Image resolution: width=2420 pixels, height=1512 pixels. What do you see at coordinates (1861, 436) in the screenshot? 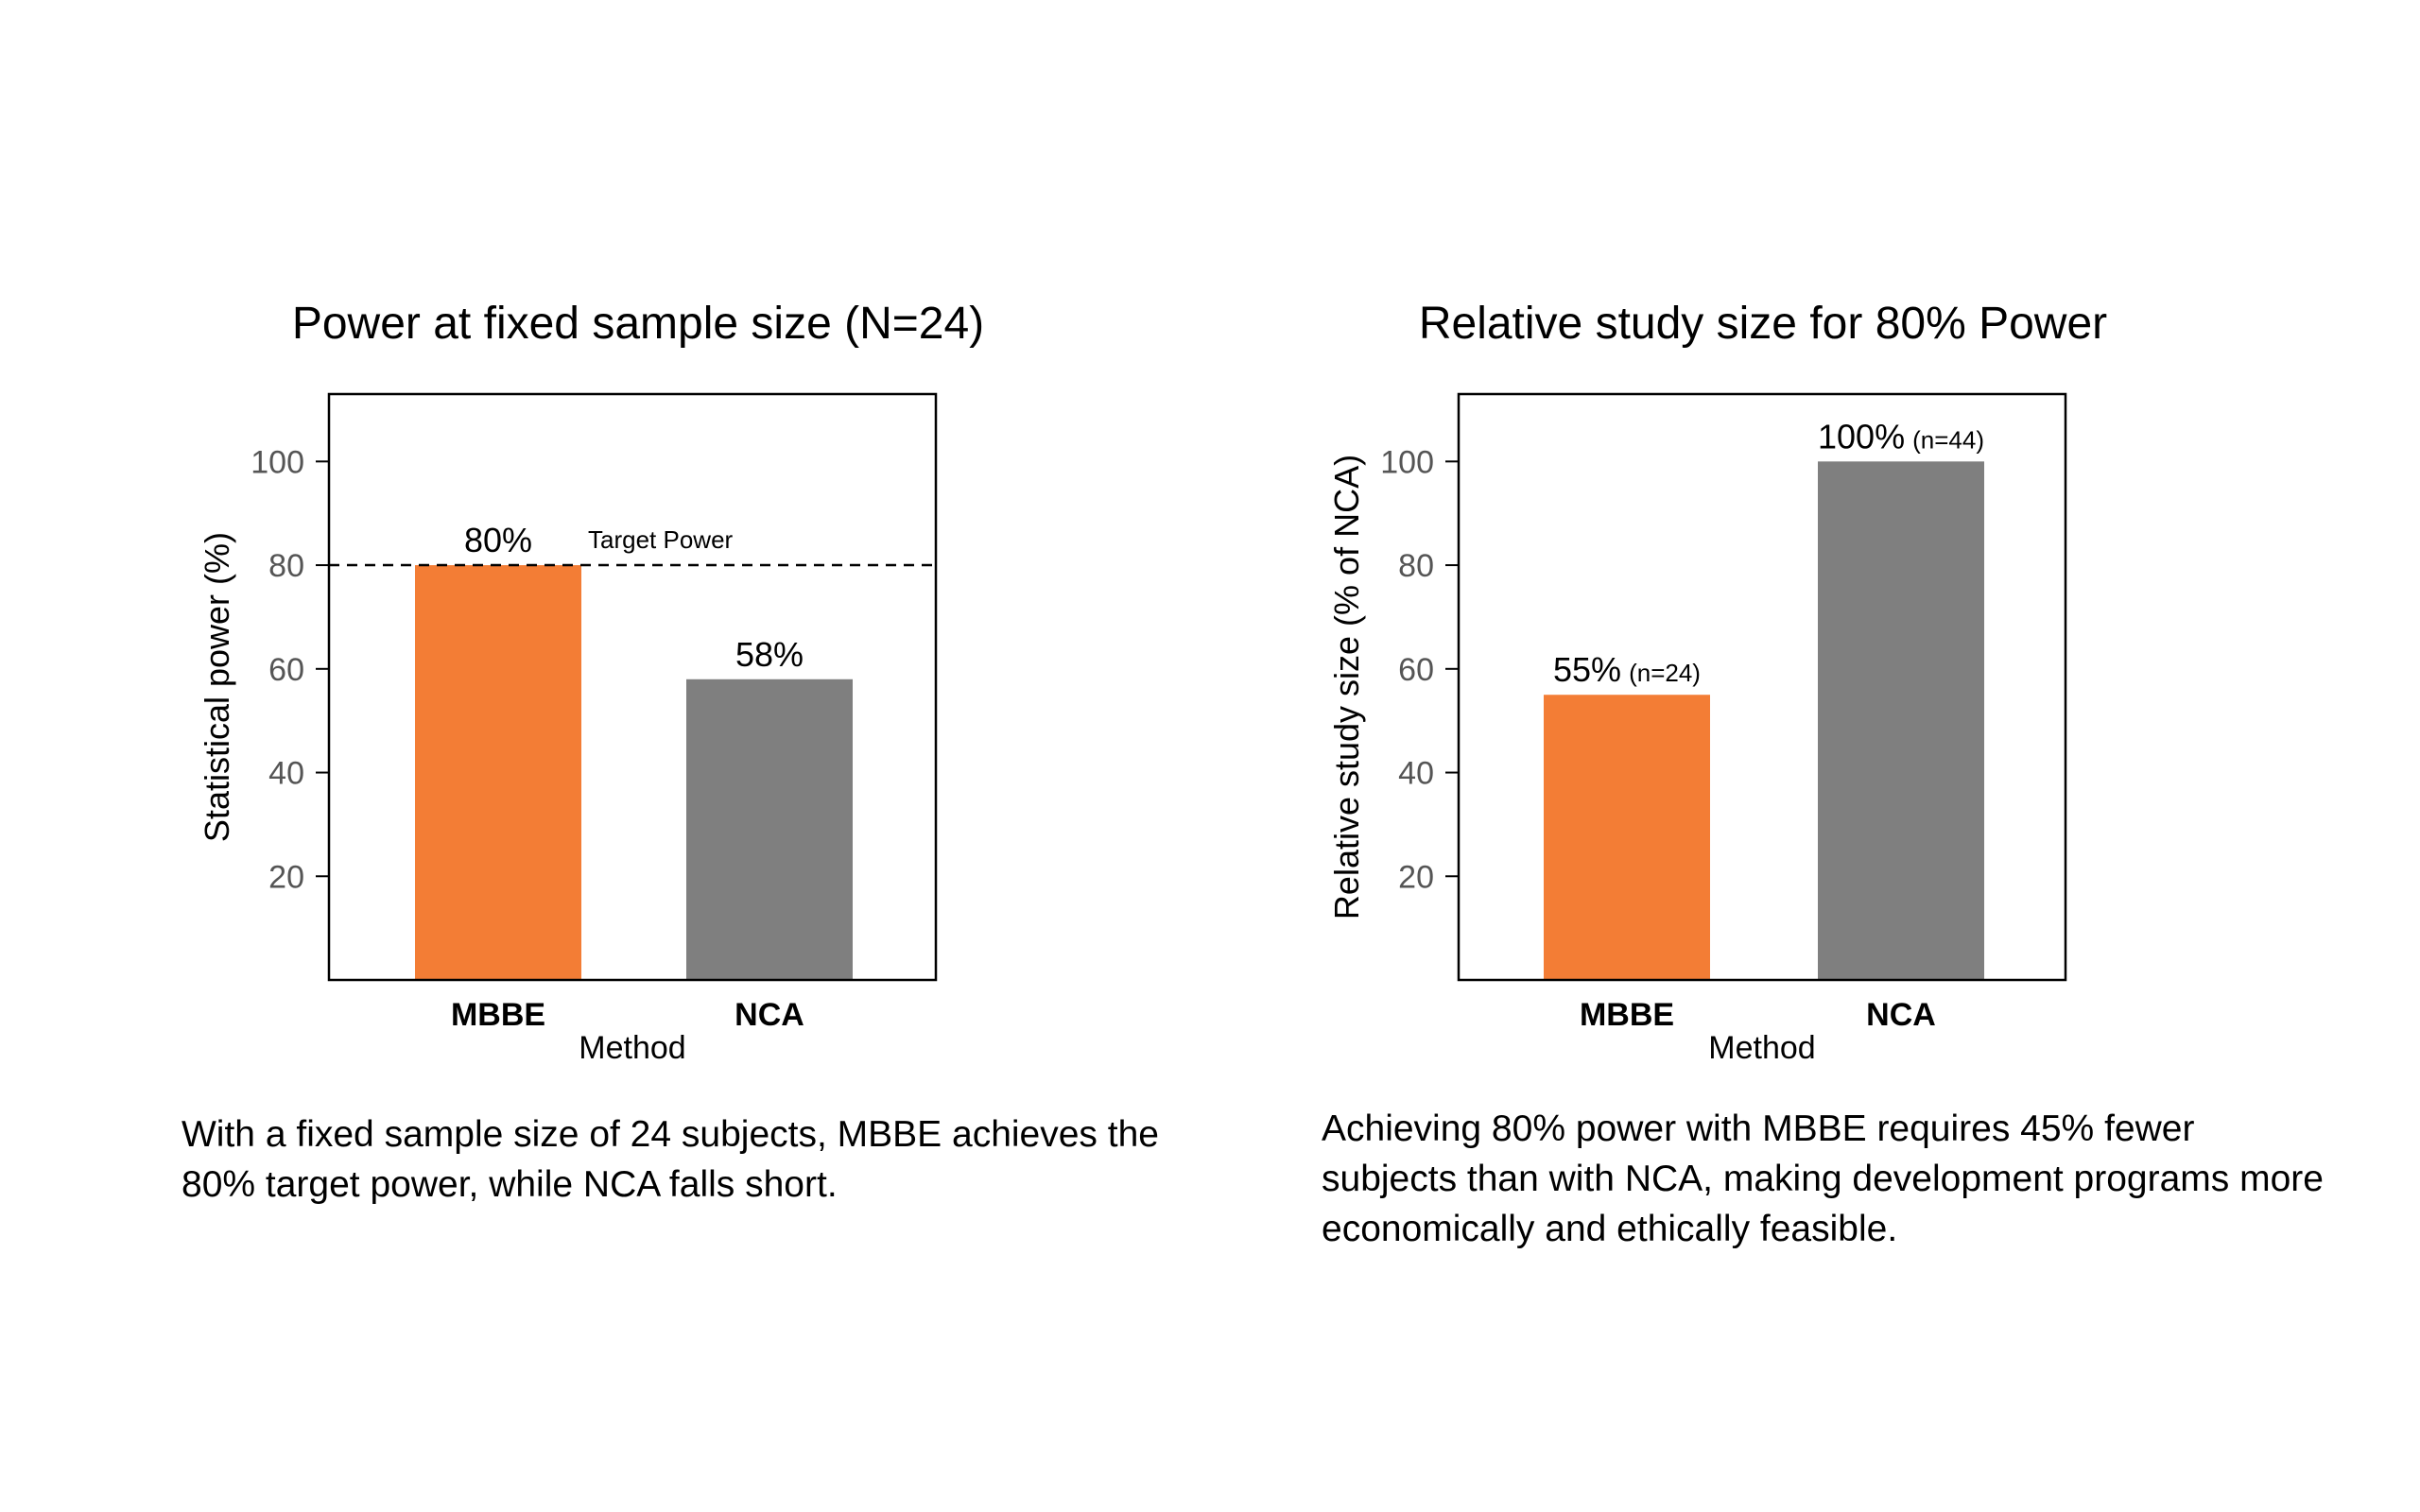
I see `data-label-value: 100%` at bounding box center [1861, 436].